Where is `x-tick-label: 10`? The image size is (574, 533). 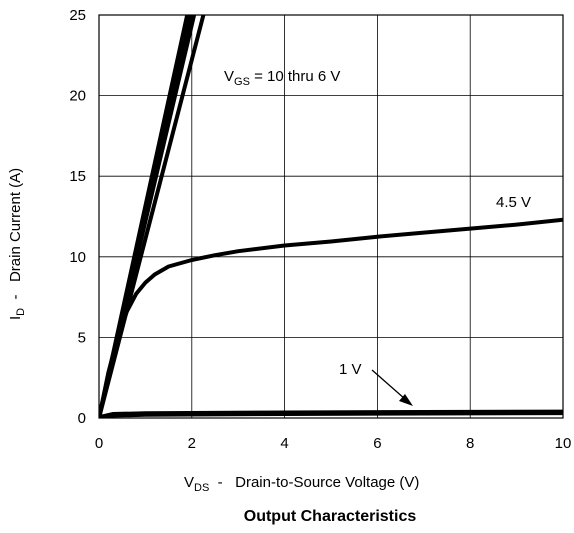
x-tick-label: 10 is located at coordinates (563, 443).